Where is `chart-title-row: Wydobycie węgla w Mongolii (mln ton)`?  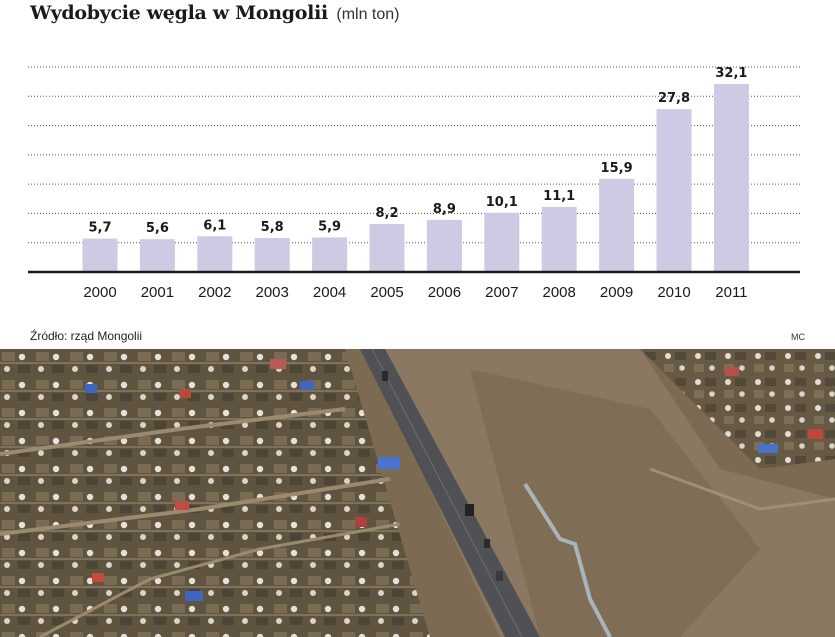 chart-title-row: Wydobycie węgla w Mongolii (mln ton) is located at coordinates (215, 13).